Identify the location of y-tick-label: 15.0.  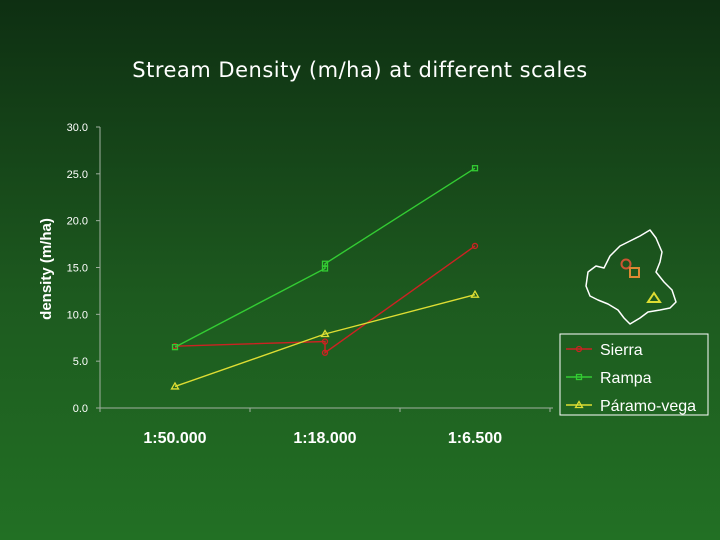
(77, 269).